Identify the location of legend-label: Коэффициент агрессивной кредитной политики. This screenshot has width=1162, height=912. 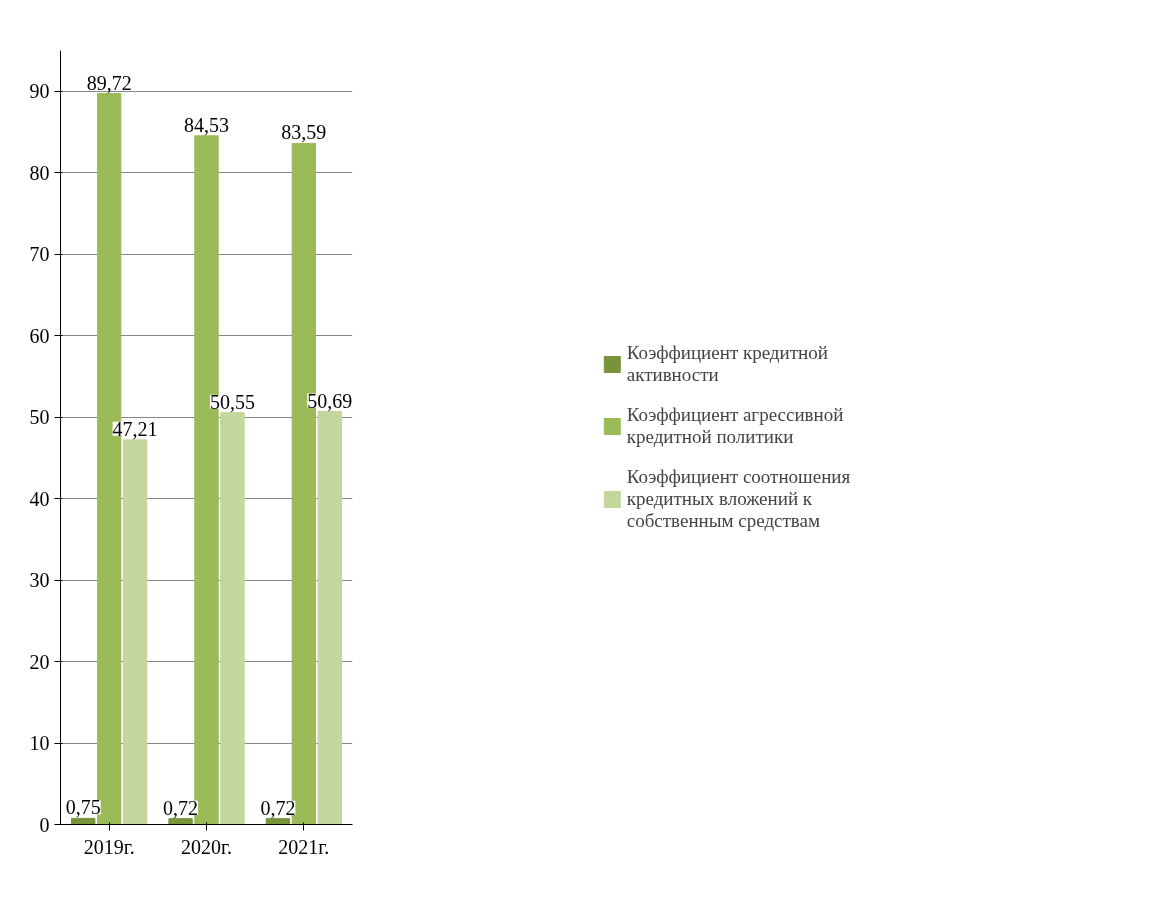
(735, 426).